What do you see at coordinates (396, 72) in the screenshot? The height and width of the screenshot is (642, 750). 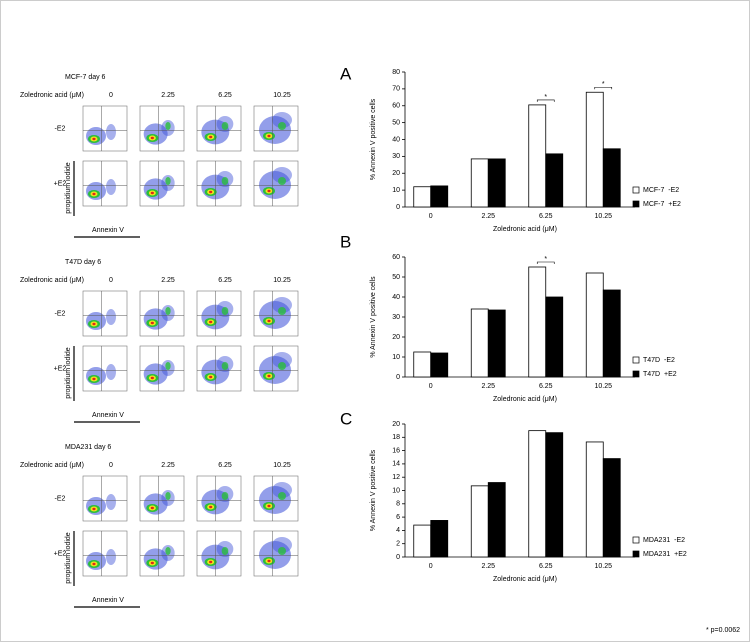 I see `y-tick-label: 80` at bounding box center [396, 72].